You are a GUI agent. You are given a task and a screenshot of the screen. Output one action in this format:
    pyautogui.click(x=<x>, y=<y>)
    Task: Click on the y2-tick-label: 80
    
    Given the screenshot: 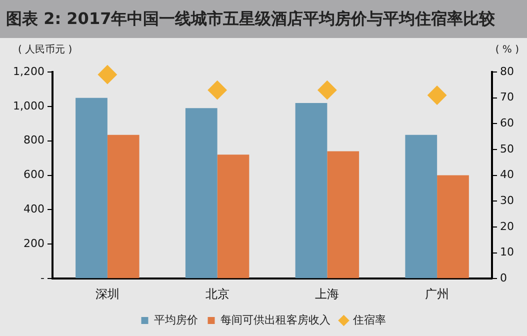 What is the action you would take?
    pyautogui.click(x=507, y=71)
    